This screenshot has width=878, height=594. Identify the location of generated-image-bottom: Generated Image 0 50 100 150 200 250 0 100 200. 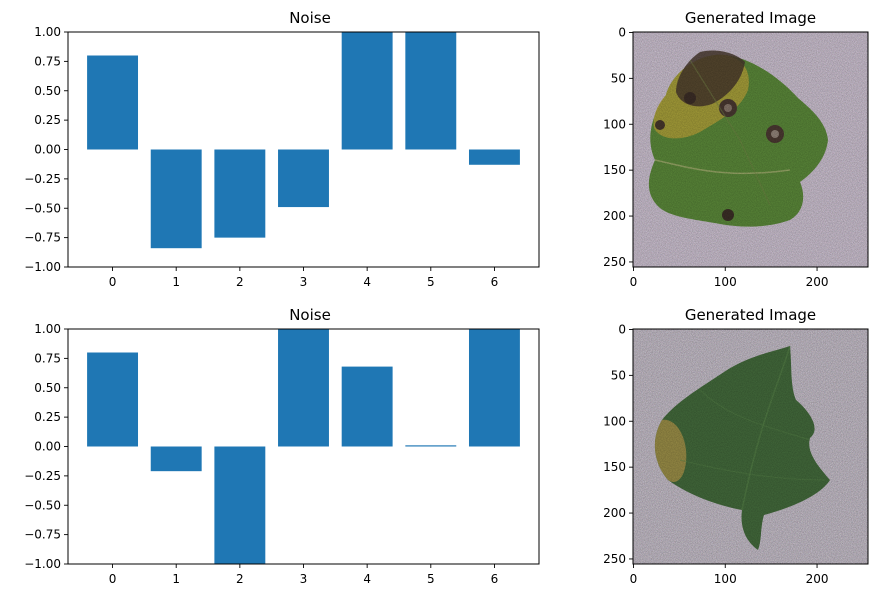
(736, 446).